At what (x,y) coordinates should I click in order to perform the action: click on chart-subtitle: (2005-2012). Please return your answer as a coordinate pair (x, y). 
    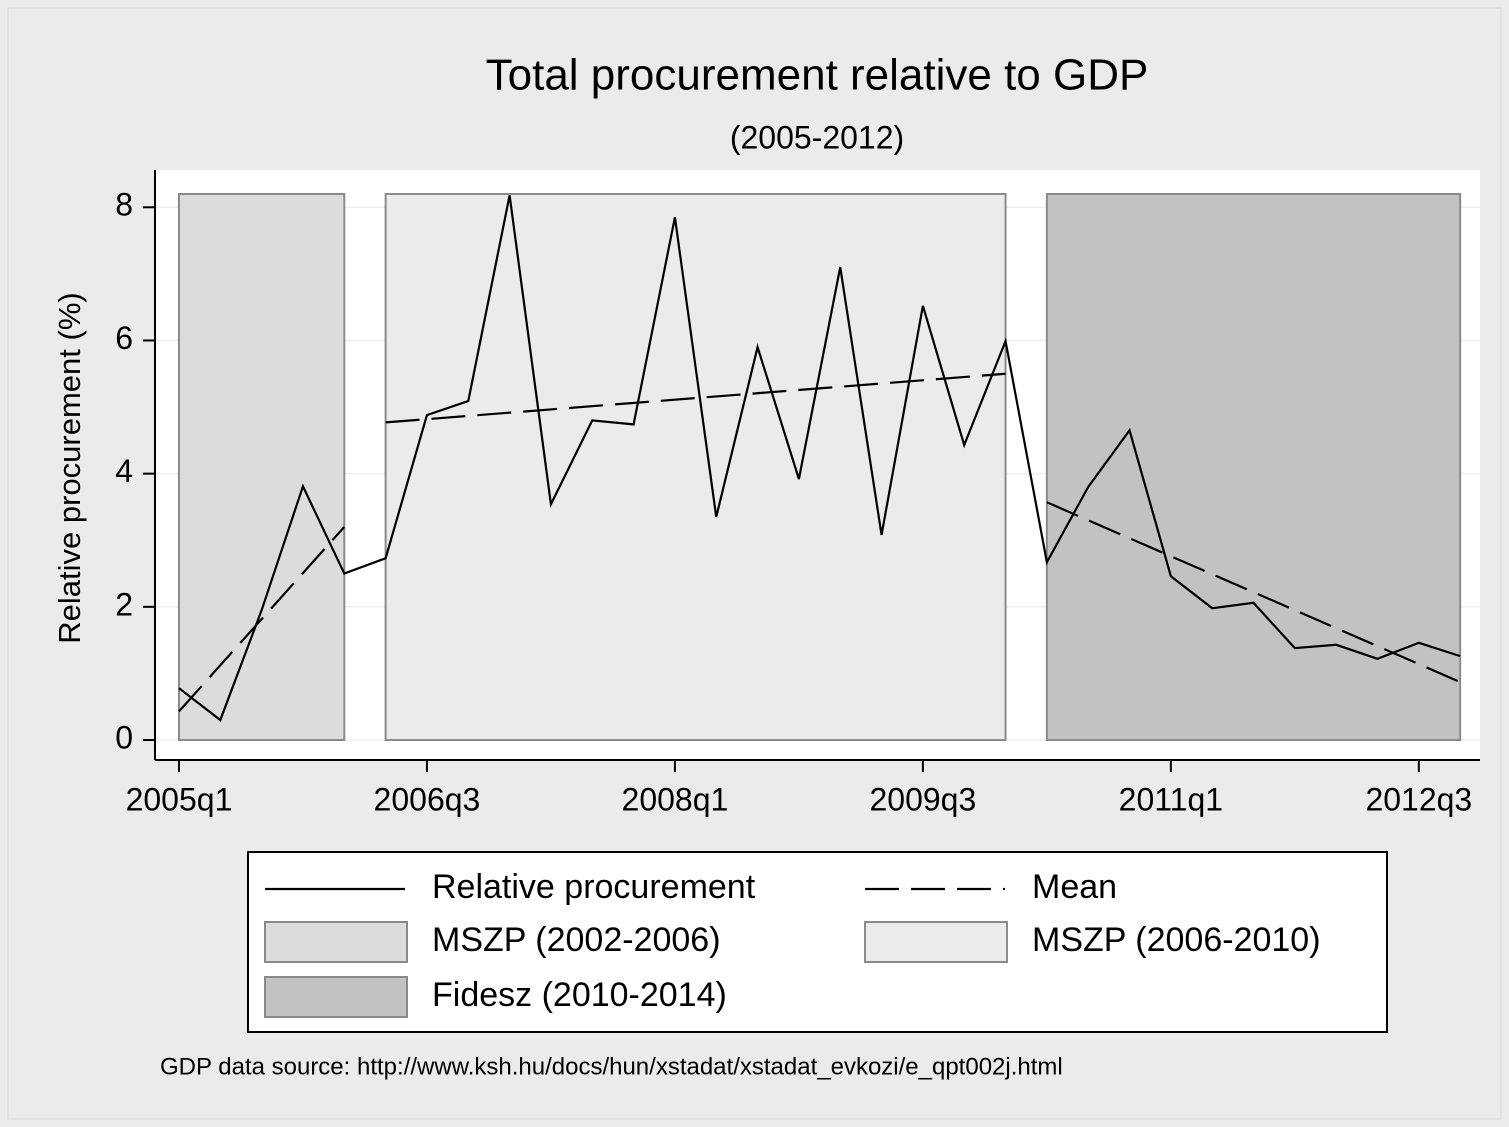
    Looking at the image, I should click on (817, 137).